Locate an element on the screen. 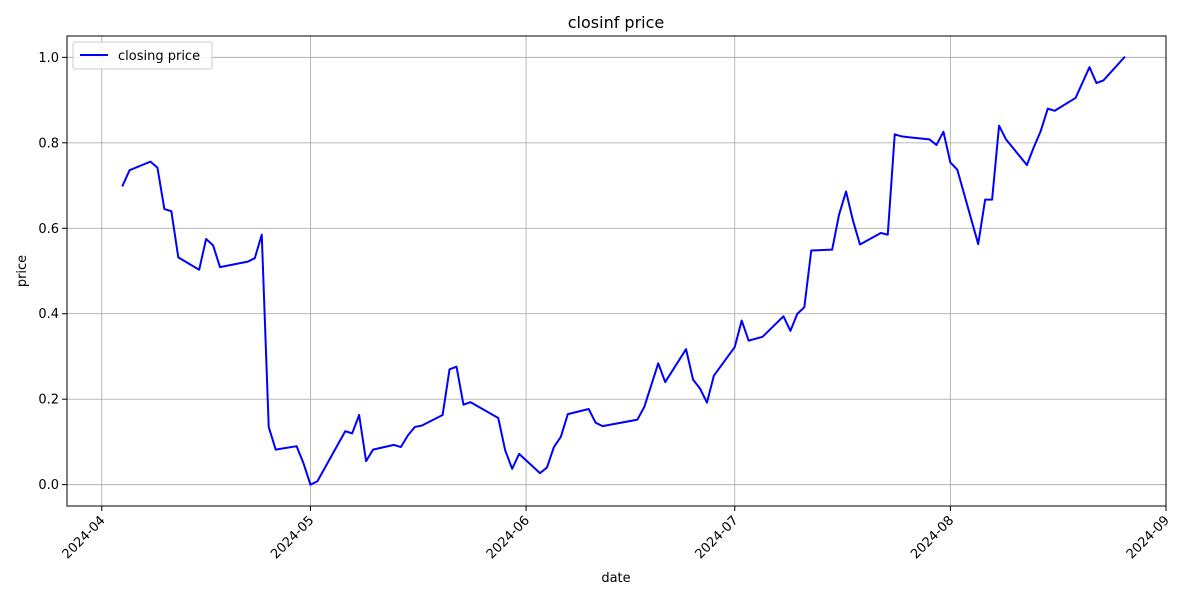 Image resolution: width=1200 pixels, height=600 pixels. legend: closing price is located at coordinates (142, 55).